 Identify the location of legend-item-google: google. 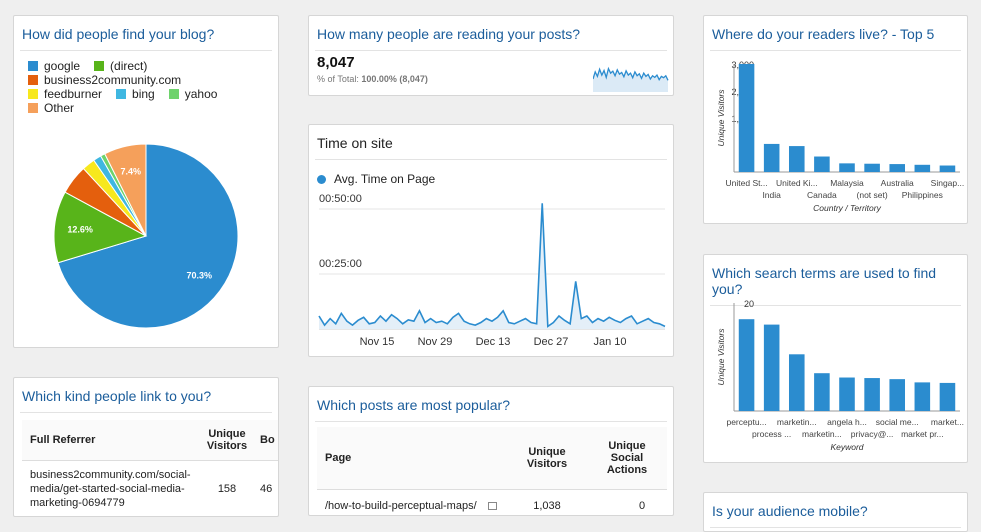
(54, 66).